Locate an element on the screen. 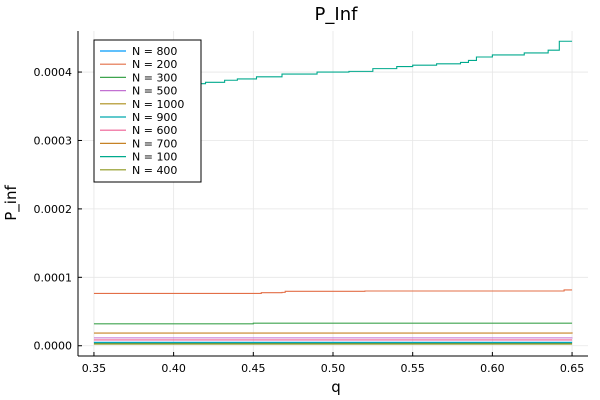  x-tick-label-4: 0.55 is located at coordinates (412, 368).